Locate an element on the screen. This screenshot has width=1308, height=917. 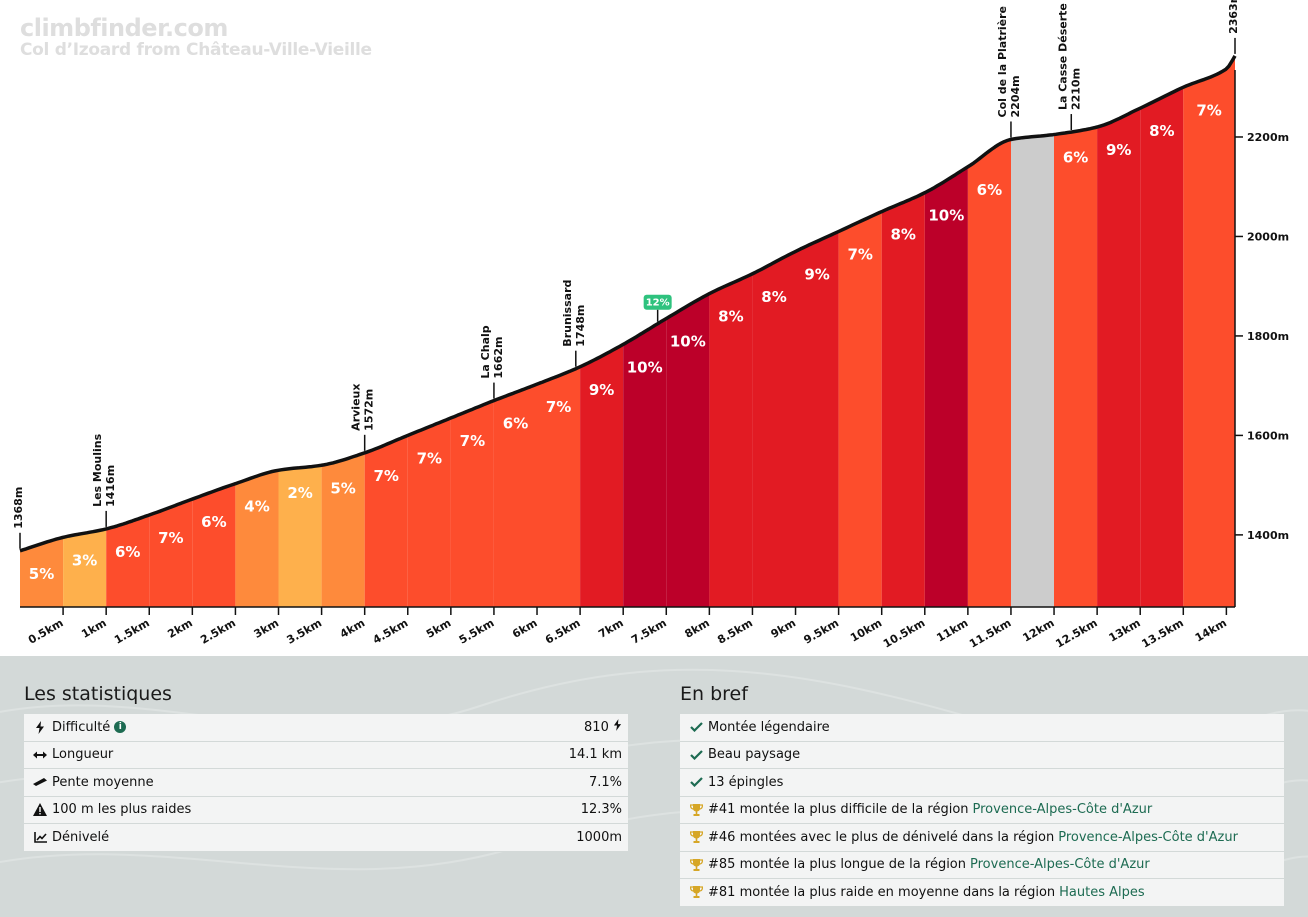
waypoint-name: La Chalp is located at coordinates (485, 351).